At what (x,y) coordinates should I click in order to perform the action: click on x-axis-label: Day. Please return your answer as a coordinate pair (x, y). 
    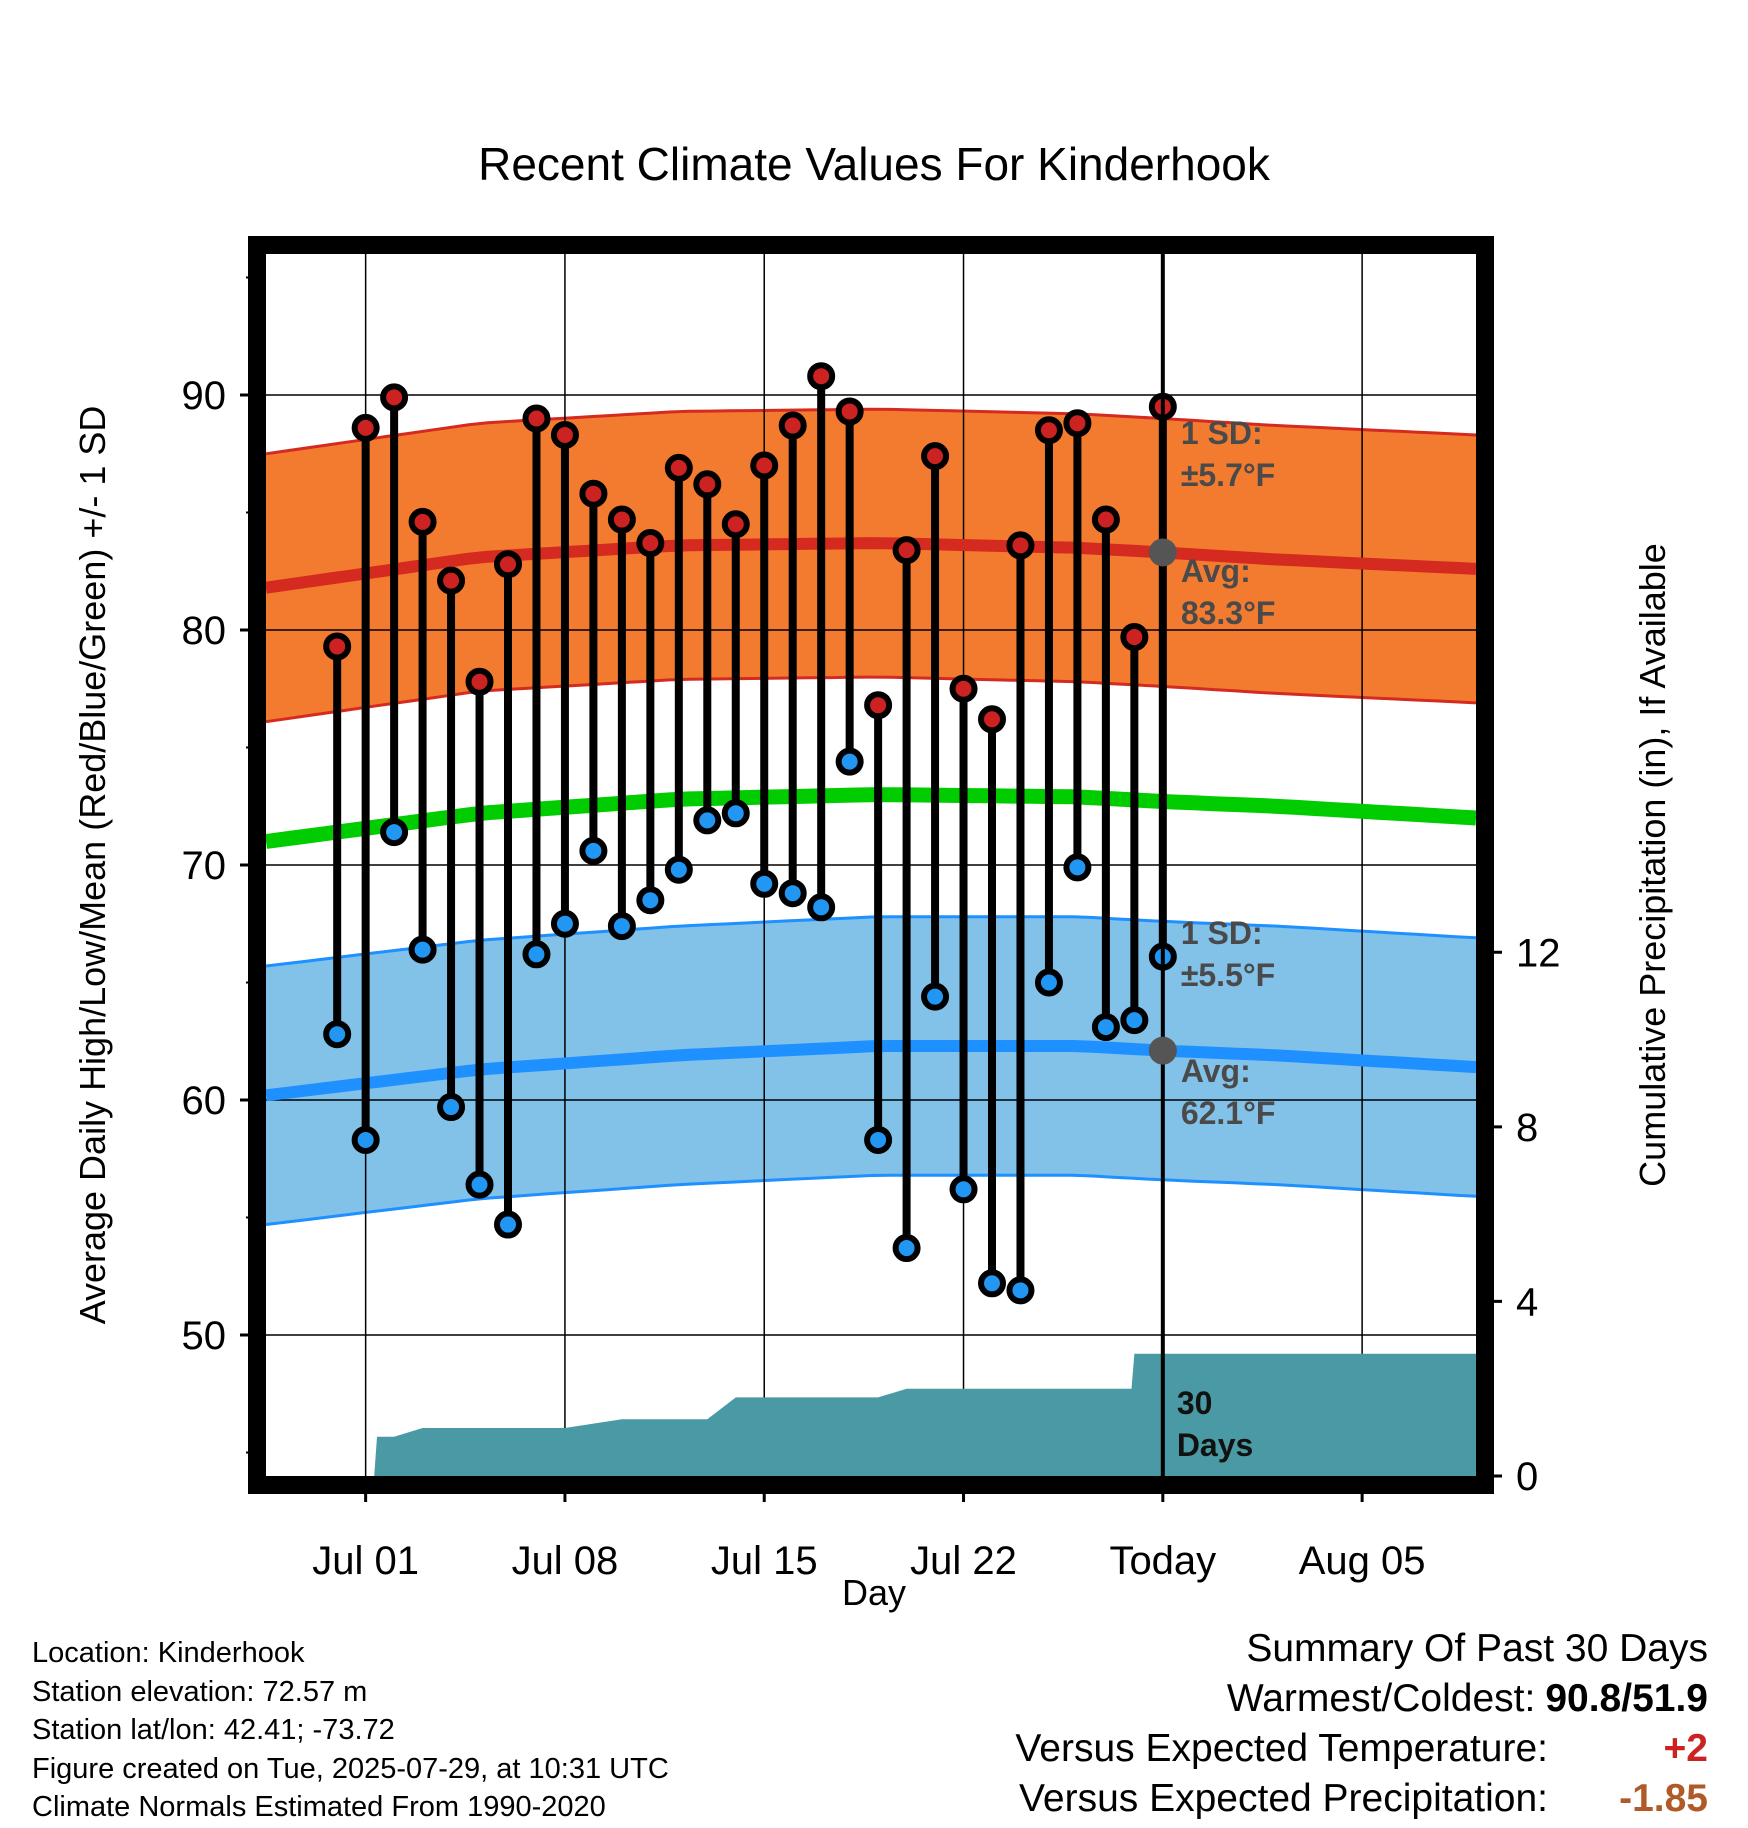
    Looking at the image, I should click on (874, 1592).